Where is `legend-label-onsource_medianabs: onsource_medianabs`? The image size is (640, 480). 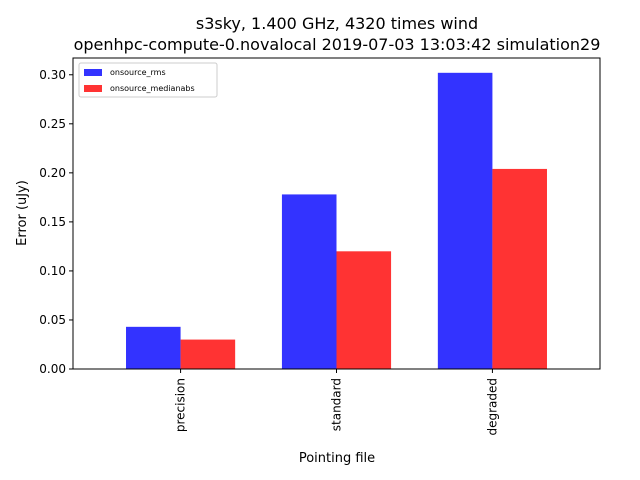 legend-label-onsource_medianabs: onsource_medianabs is located at coordinates (152, 88).